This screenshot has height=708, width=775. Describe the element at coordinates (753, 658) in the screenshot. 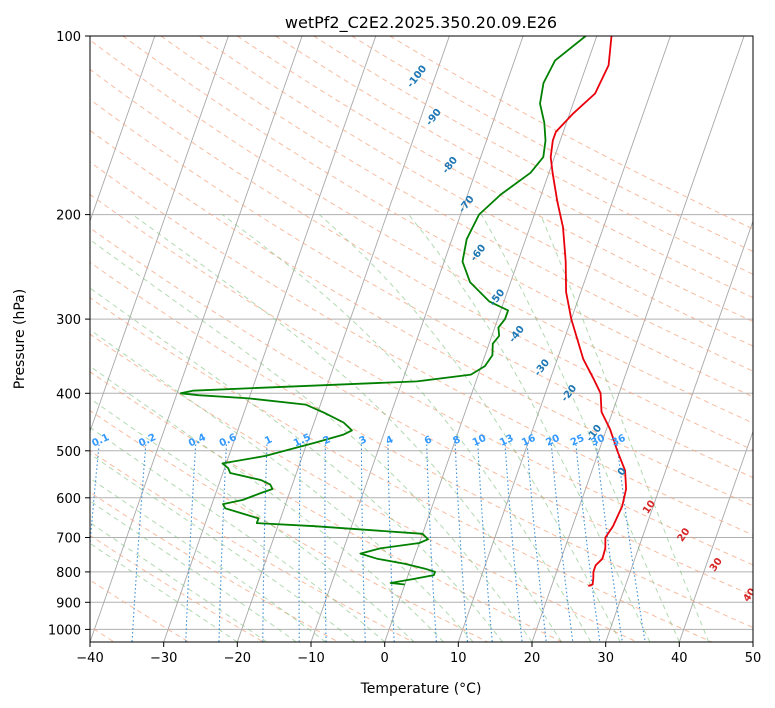

I see `x-tick-label: 50` at that location.